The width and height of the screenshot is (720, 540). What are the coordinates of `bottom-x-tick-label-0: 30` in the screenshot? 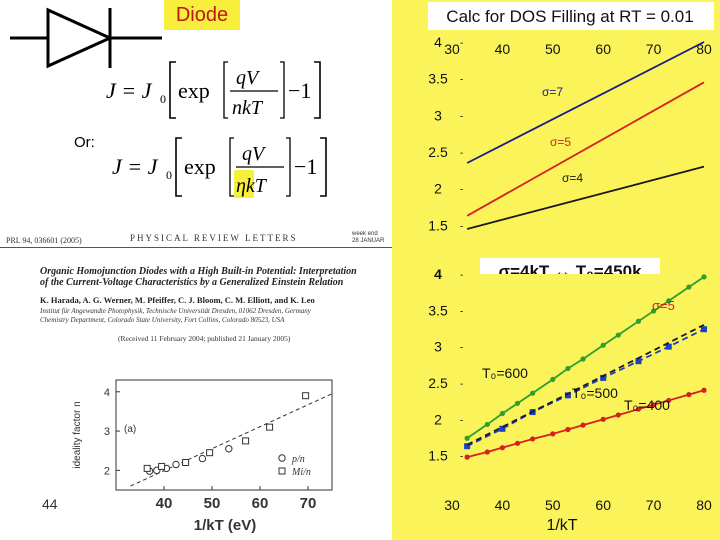 It's located at (452, 505).